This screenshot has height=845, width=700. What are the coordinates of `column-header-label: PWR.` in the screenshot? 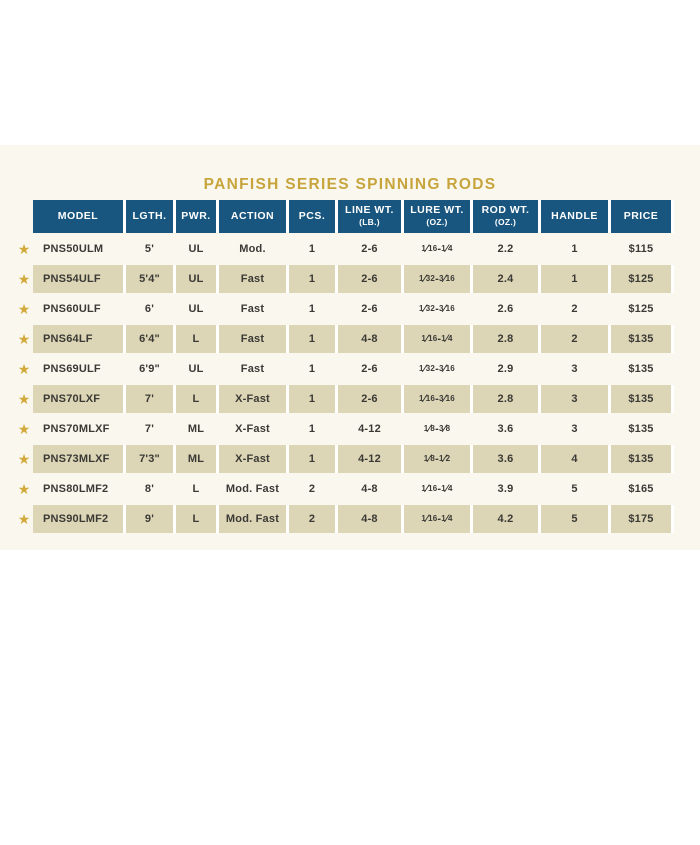 It's located at (196, 216).